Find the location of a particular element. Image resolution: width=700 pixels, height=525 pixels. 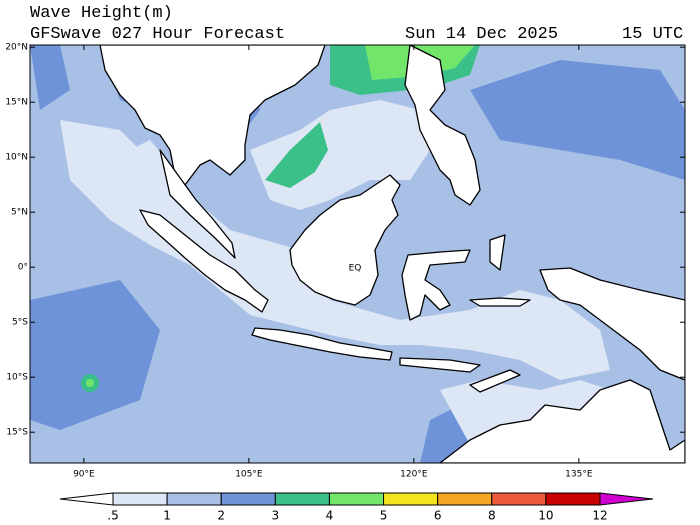

lat-label: 20°N is located at coordinates (16, 48).